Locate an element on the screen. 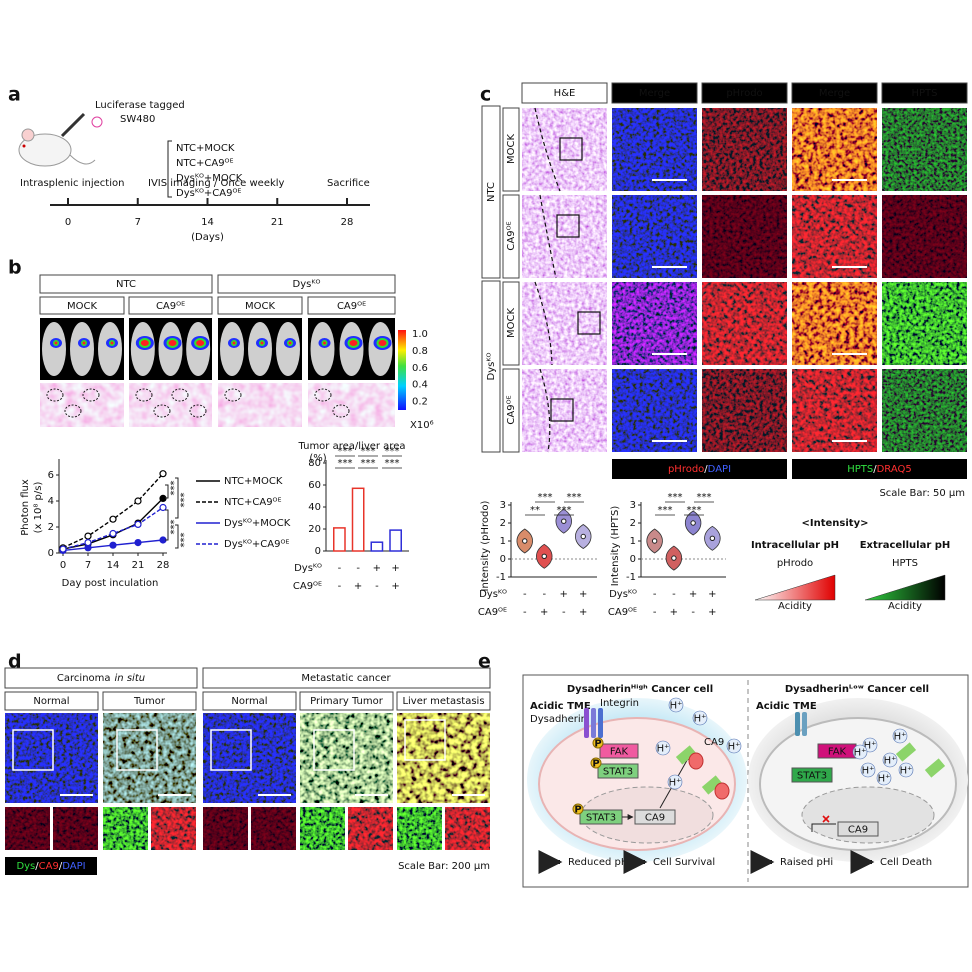 This screenshot has width=972, height=972. y-axis-unit: (%) is located at coordinates (317, 458).